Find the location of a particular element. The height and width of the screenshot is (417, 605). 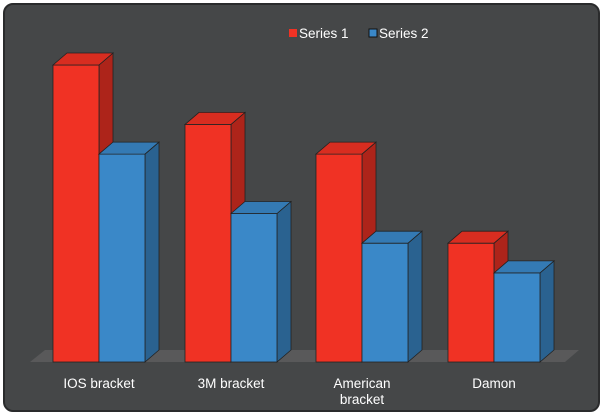

legend: Series 1 Series 2 is located at coordinates (359, 33).